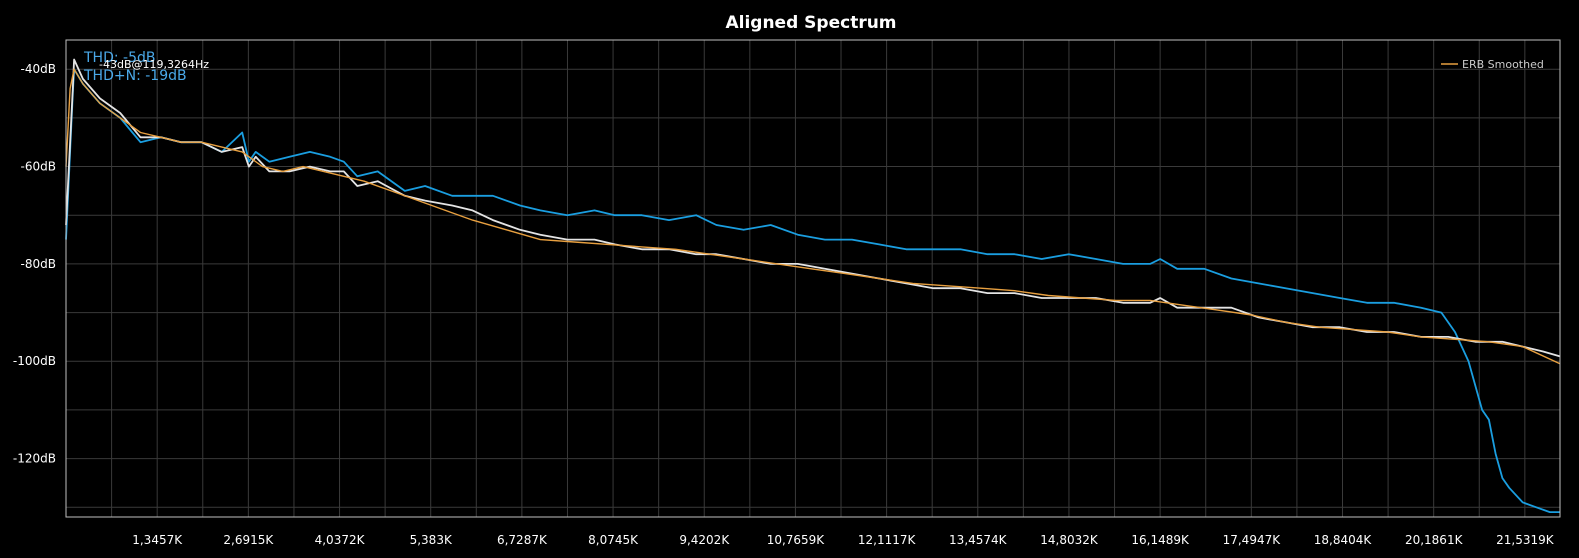 This screenshot has height=558, width=1579. What do you see at coordinates (340, 540) in the screenshot?
I see `x-tick-label: 4,0372K` at bounding box center [340, 540].